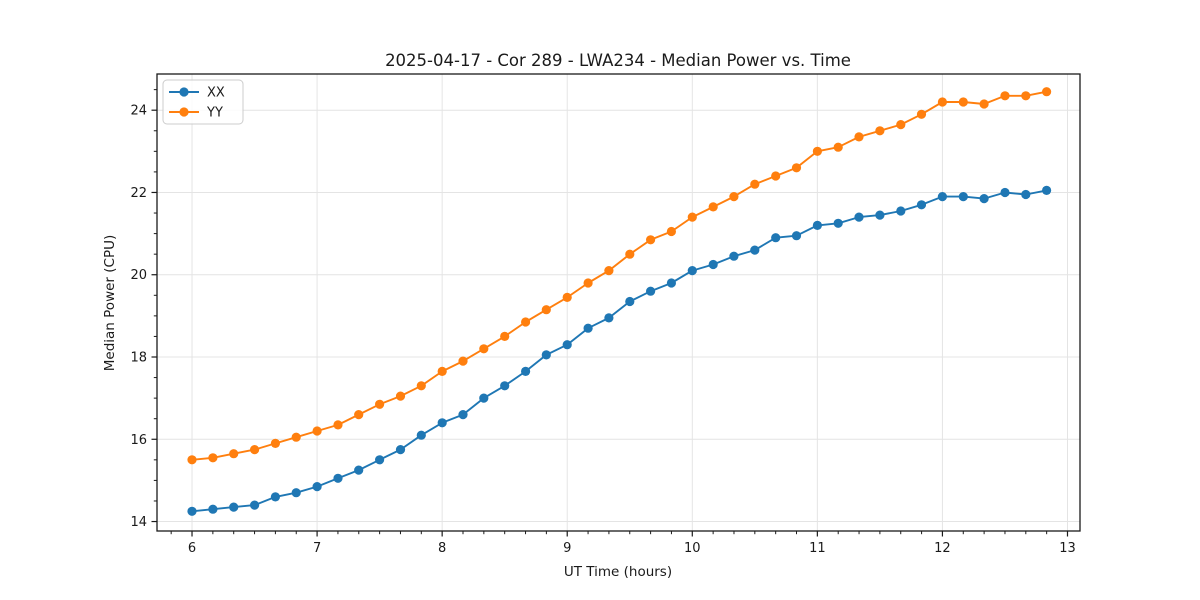  Describe the element at coordinates (214, 113) in the screenshot. I see `legend-label-yy: YY` at that location.